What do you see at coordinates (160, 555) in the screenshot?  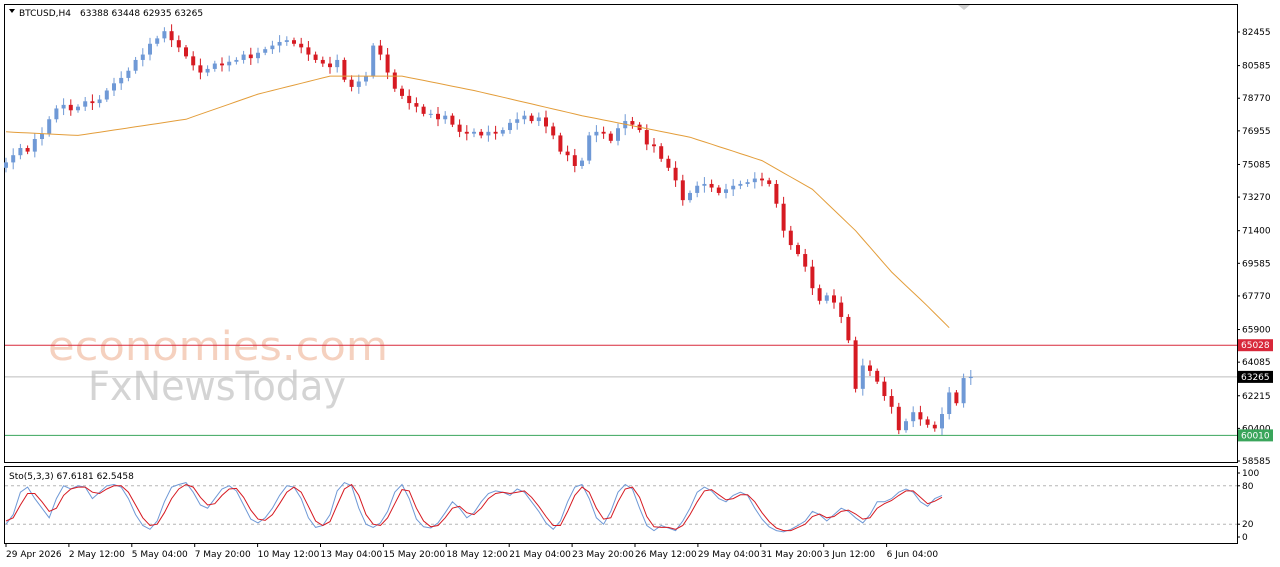 I see `time-tick-label: 5 May 04:00` at bounding box center [160, 555].